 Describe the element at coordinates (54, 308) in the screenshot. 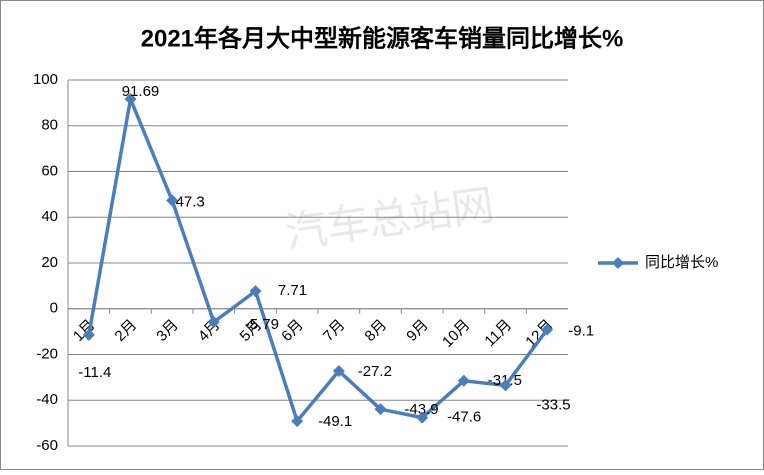

I see `y-tick-label: 0` at that location.